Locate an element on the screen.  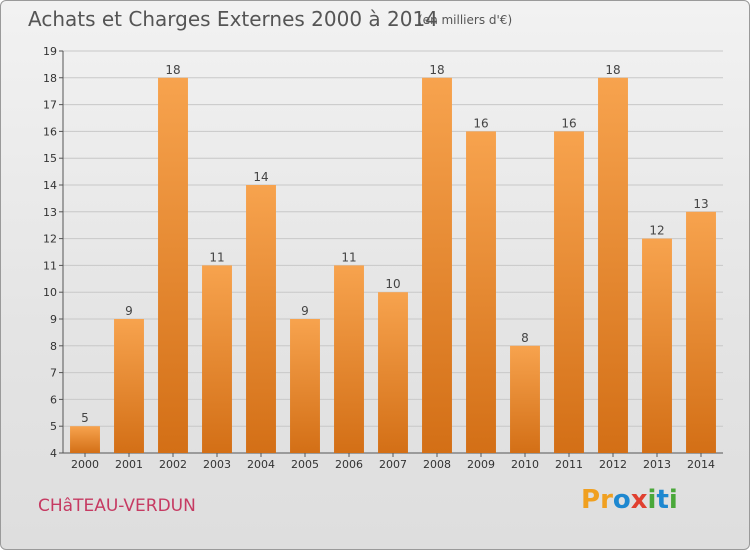
commune-name: CHâTEAU-VERDUN is located at coordinates (117, 506).